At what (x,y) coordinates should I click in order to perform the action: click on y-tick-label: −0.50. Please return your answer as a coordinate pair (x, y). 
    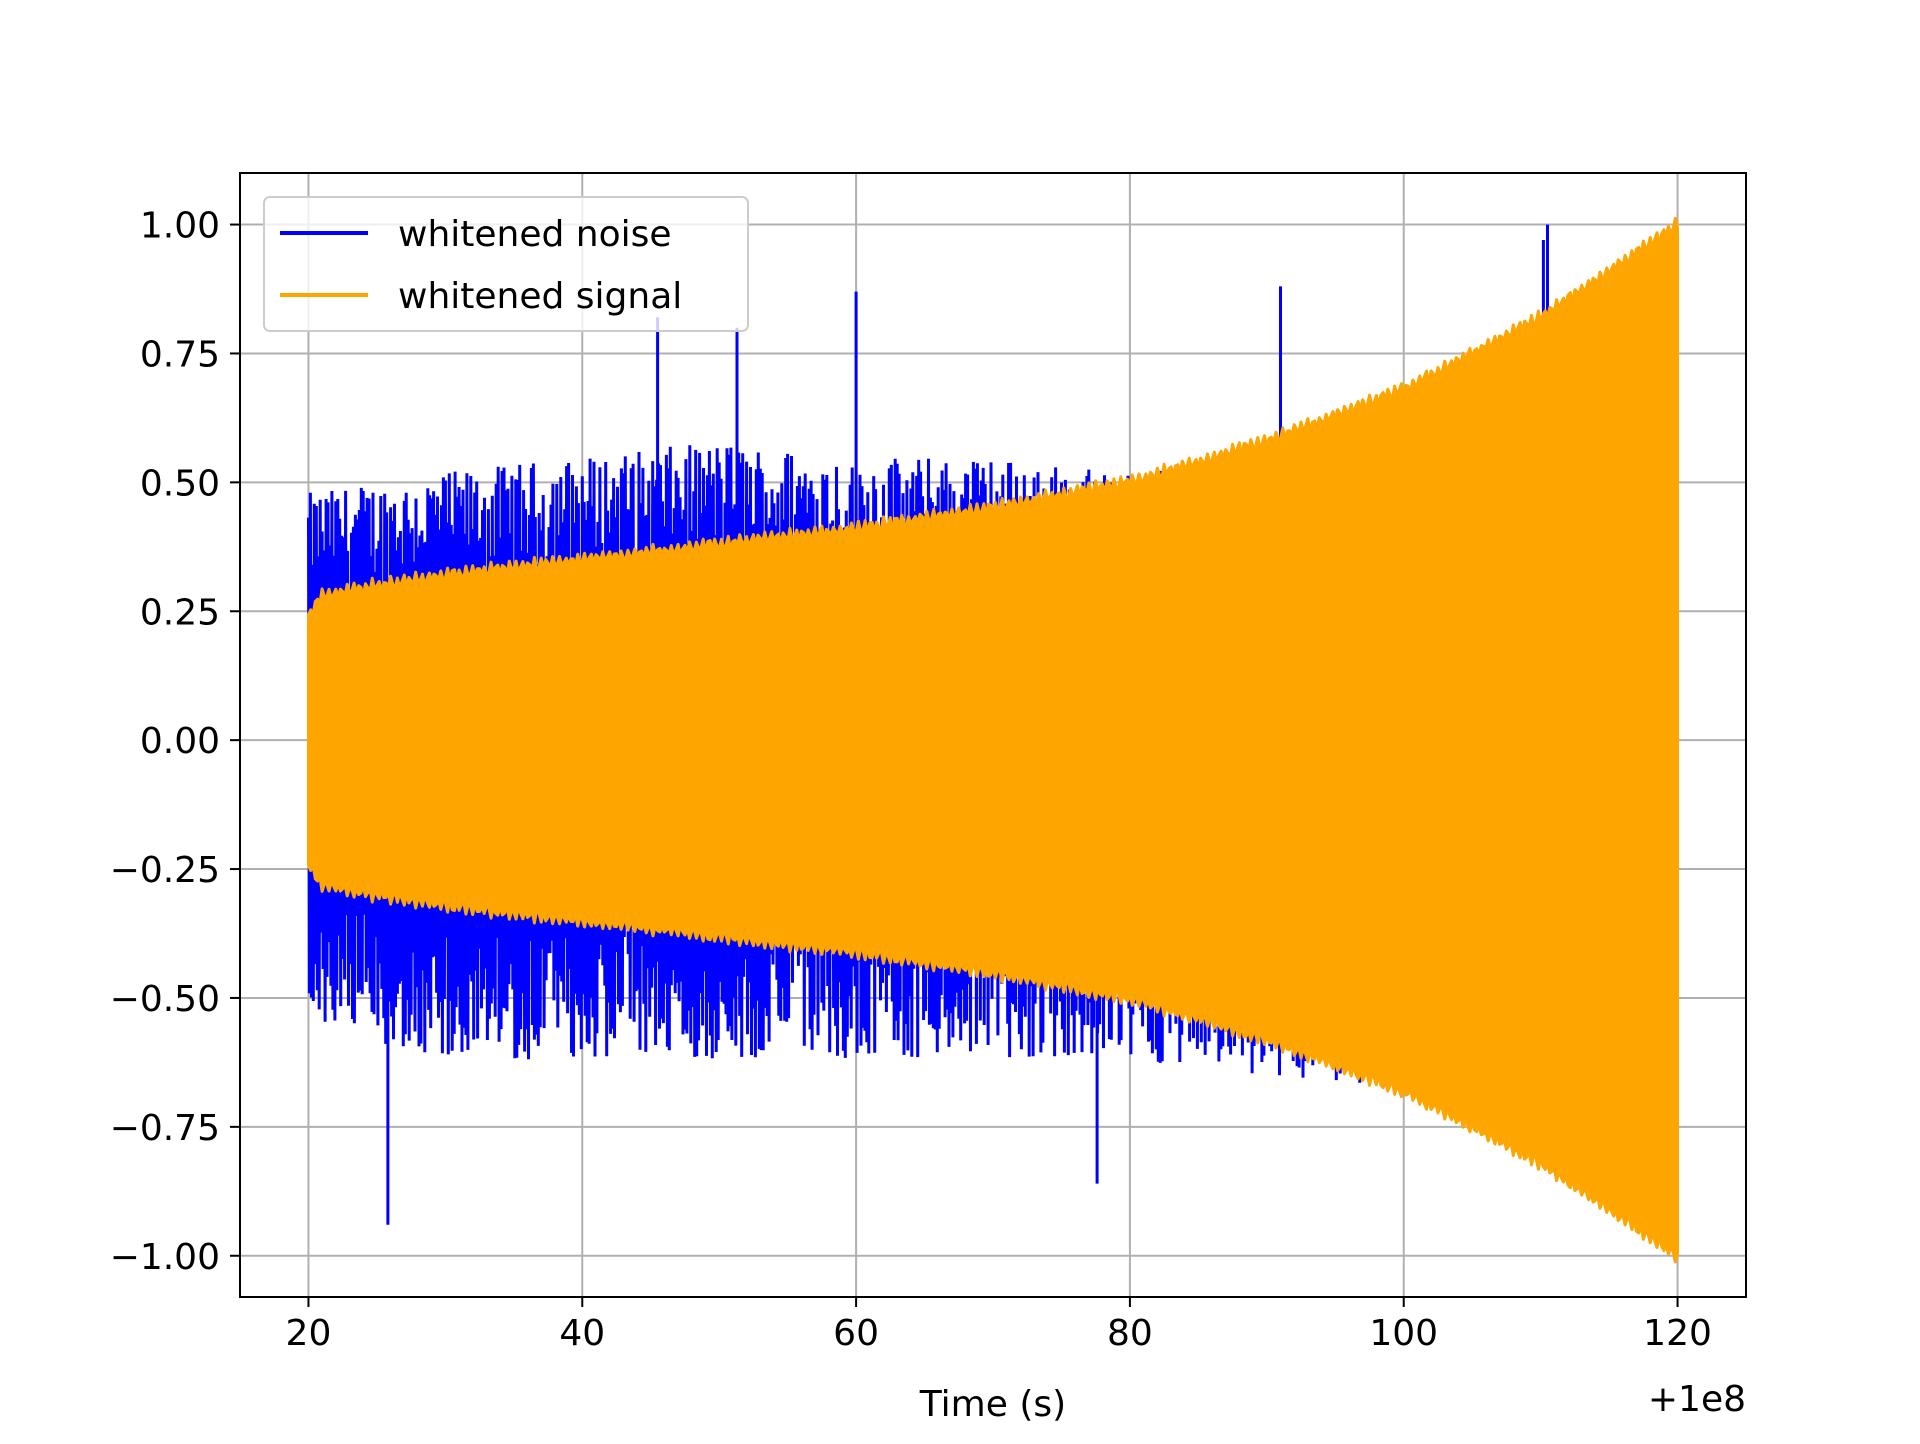
    Looking at the image, I should click on (165, 999).